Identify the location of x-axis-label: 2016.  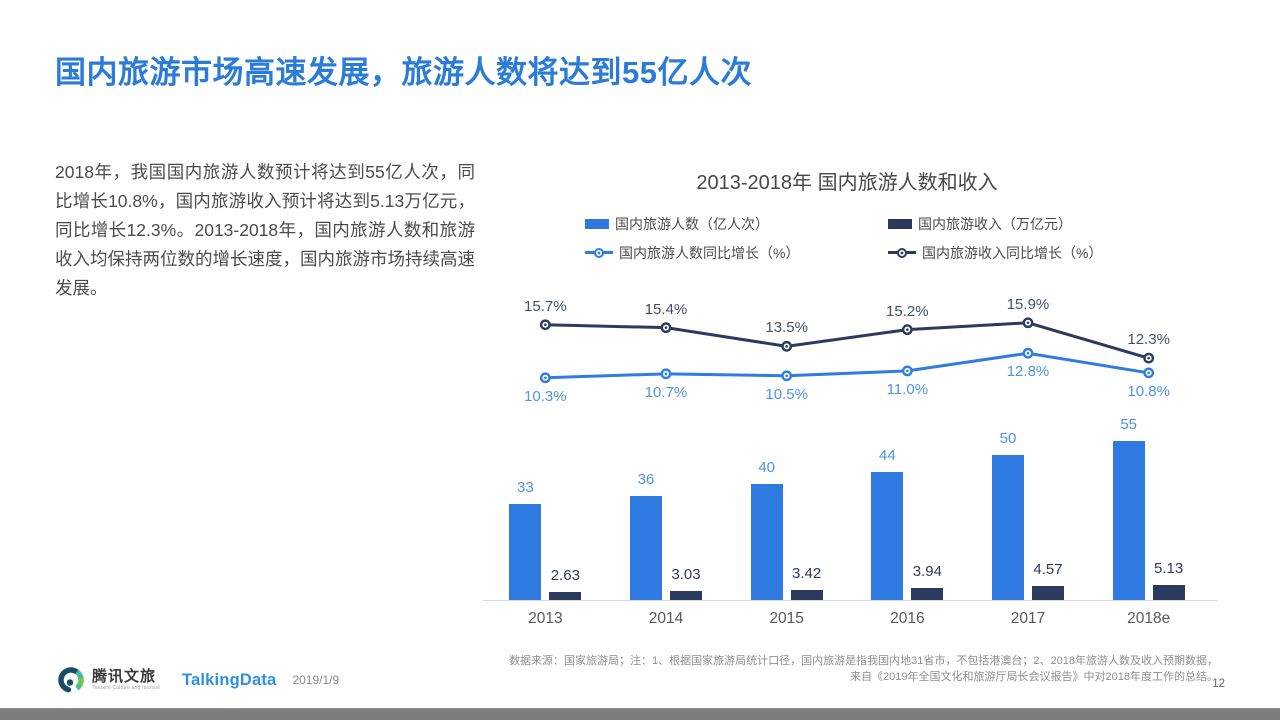
(907, 618).